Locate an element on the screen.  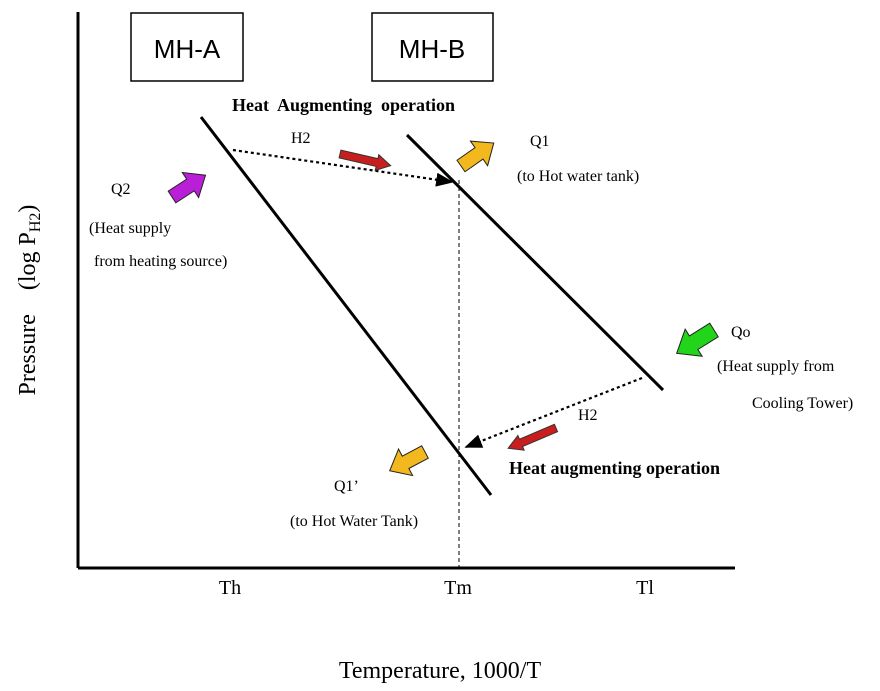
qo-green-arrow-icon is located at coordinates (697, 339).